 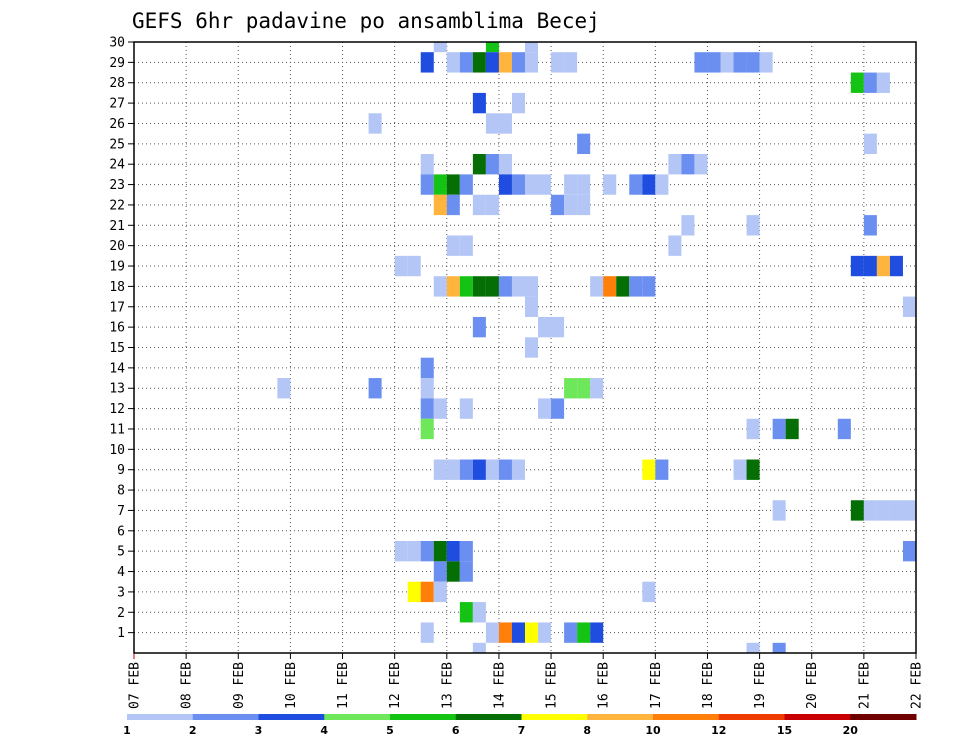 I want to click on y-tick-label: 24, so click(x=117, y=165).